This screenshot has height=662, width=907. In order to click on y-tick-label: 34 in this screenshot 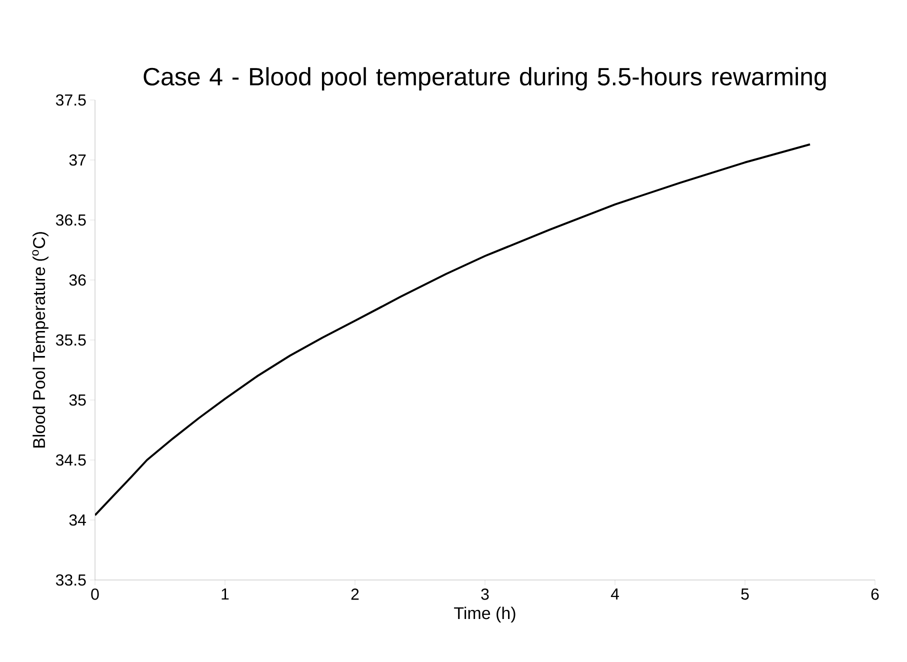, I will do `click(77, 520)`.